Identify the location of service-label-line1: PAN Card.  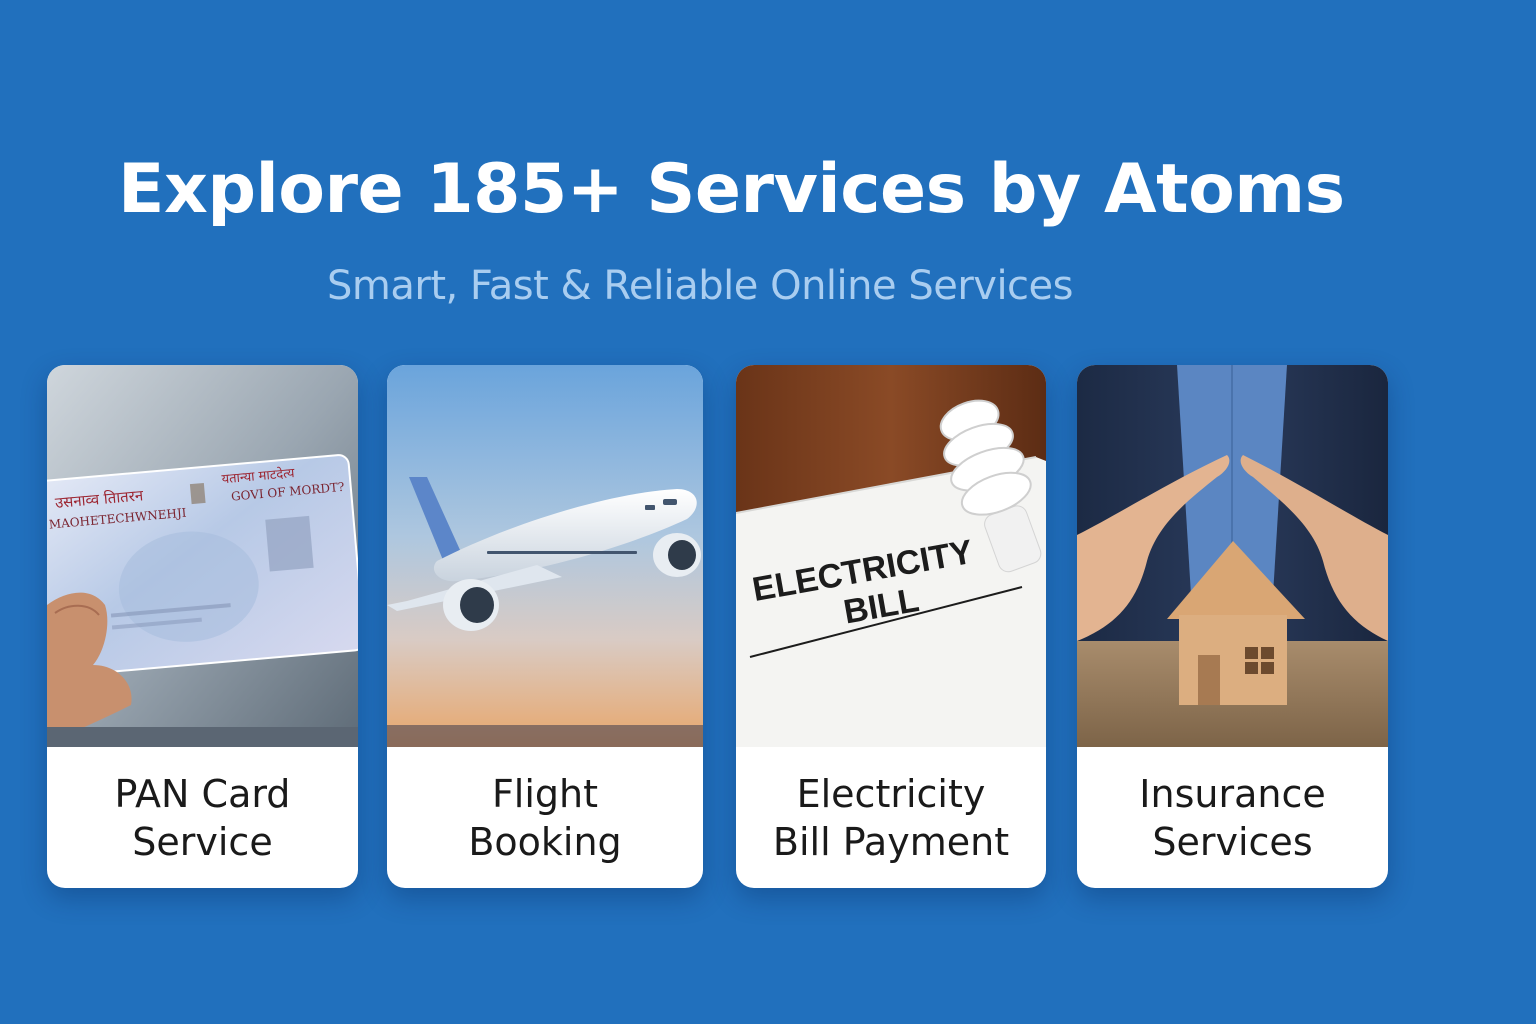
(202, 793).